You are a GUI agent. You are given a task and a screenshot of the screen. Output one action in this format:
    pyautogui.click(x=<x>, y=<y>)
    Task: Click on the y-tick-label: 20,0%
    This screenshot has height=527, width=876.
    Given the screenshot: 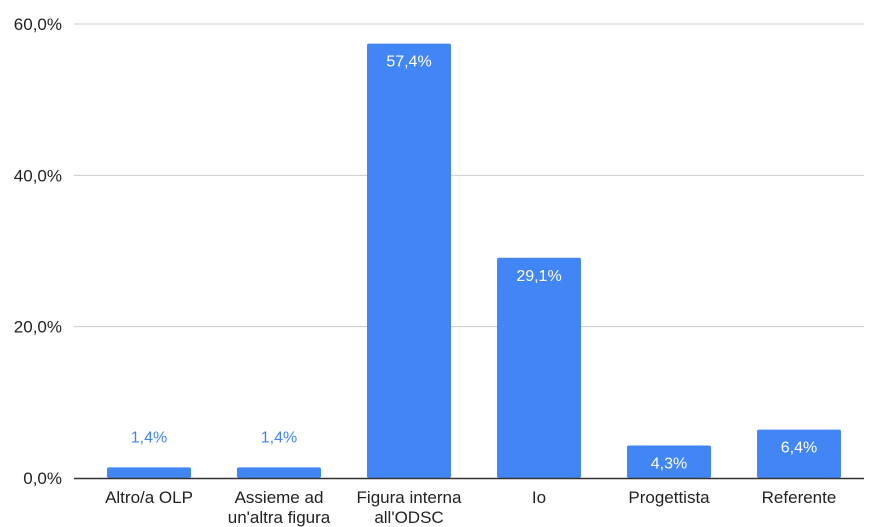 What is the action you would take?
    pyautogui.click(x=38, y=327)
    